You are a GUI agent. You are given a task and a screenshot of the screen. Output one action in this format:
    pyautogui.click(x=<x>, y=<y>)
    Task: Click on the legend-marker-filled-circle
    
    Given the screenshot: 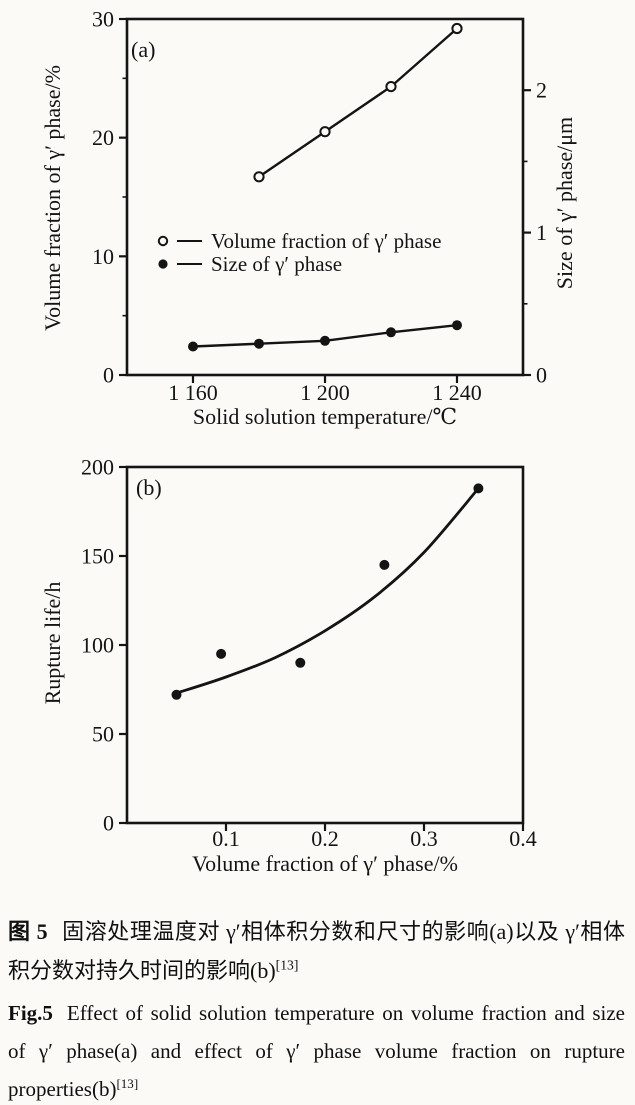 What is the action you would take?
    pyautogui.click(x=163, y=264)
    